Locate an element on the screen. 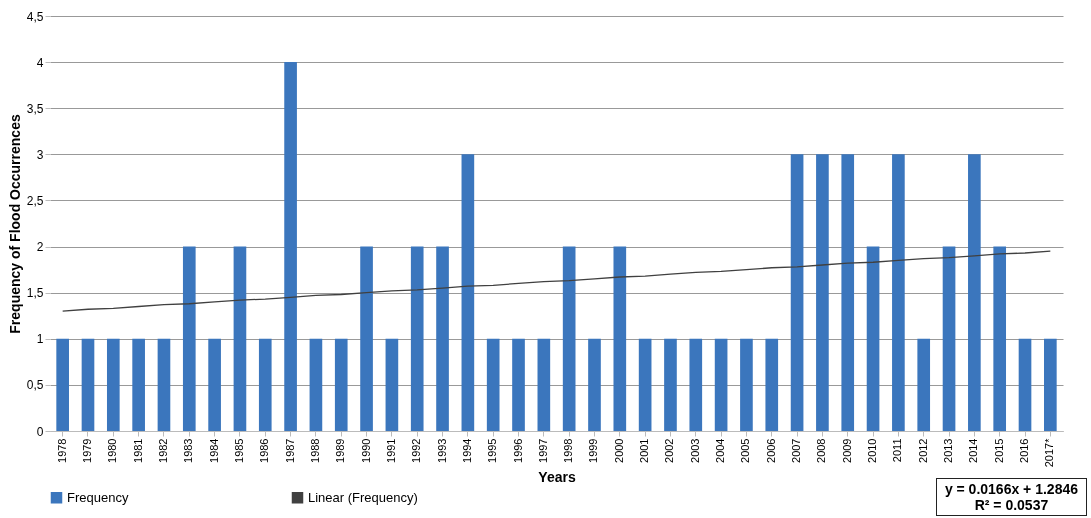 The width and height of the screenshot is (1091, 518). x-tick-label: 1993 is located at coordinates (441, 450).